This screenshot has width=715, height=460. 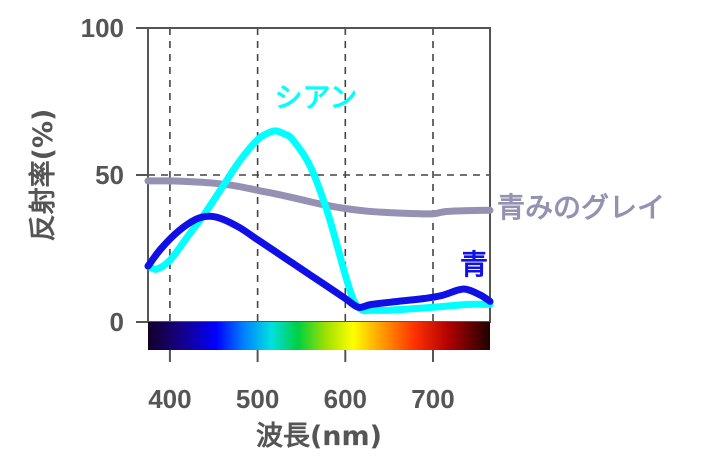 What do you see at coordinates (432, 399) in the screenshot?
I see `x-tick-label: 700` at bounding box center [432, 399].